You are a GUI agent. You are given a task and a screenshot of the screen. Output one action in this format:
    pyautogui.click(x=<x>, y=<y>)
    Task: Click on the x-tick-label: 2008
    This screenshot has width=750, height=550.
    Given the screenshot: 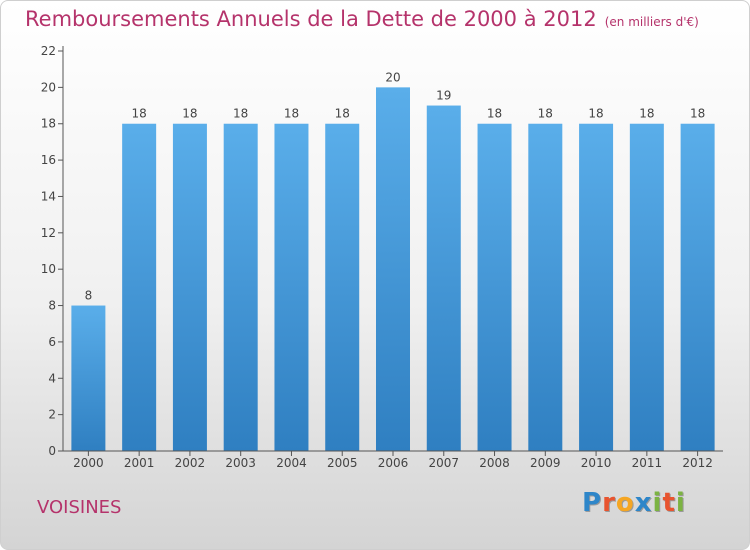 What is the action you would take?
    pyautogui.click(x=494, y=463)
    